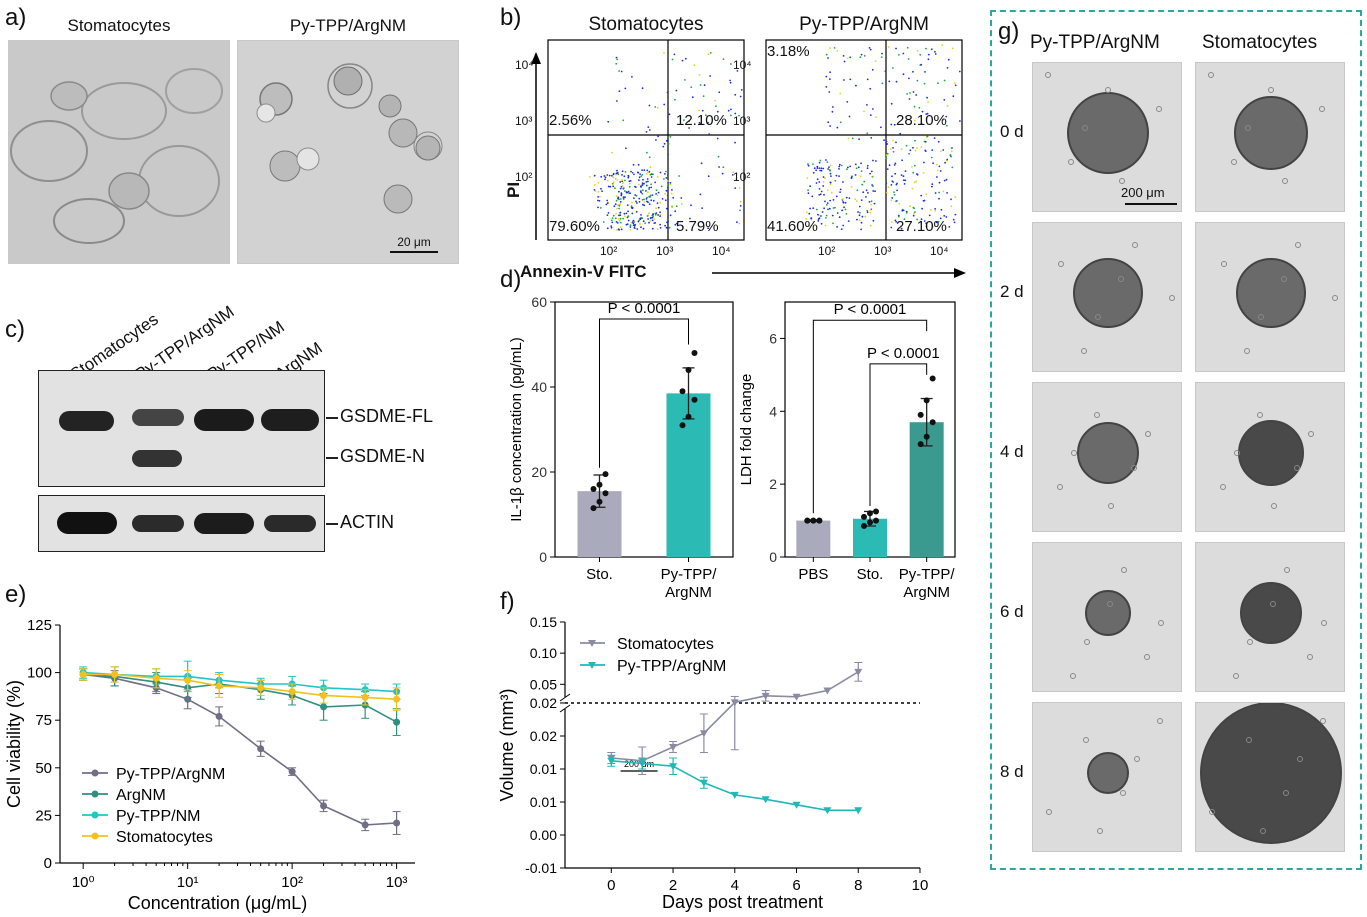  I want to click on band-gsdme-fl-lane4, so click(290, 420).